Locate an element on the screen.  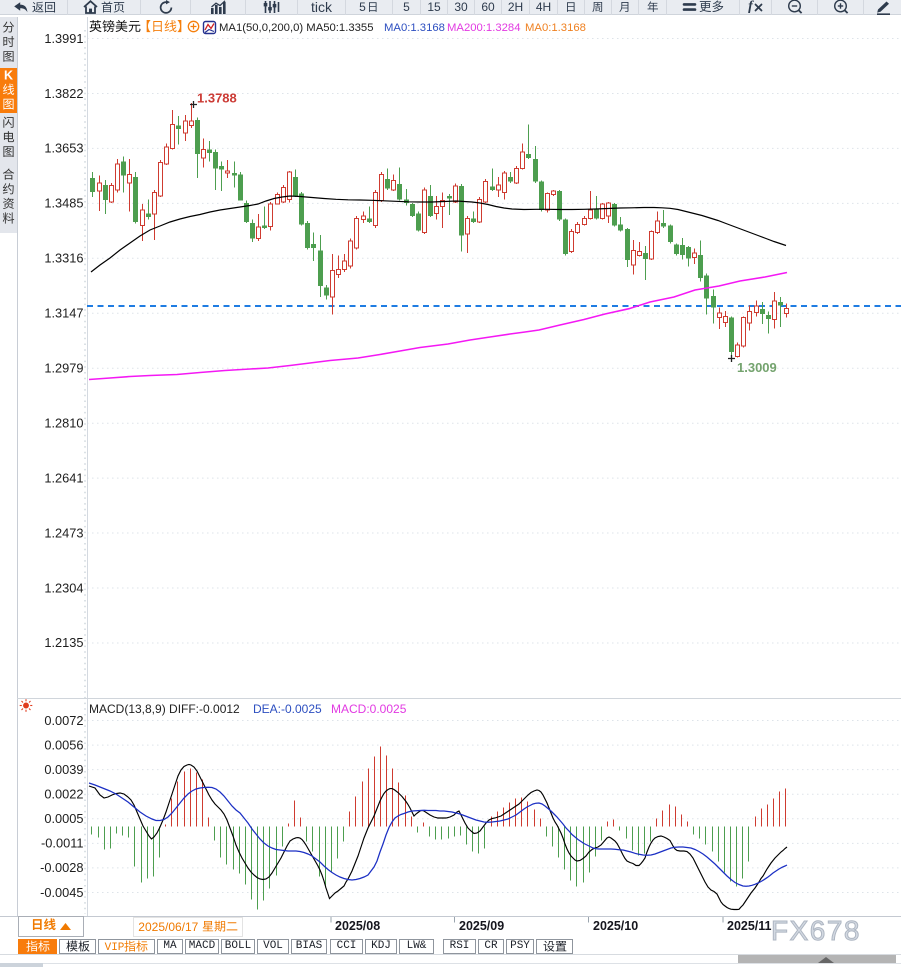
svg-text: 1.3147 is located at coordinates (63, 313).